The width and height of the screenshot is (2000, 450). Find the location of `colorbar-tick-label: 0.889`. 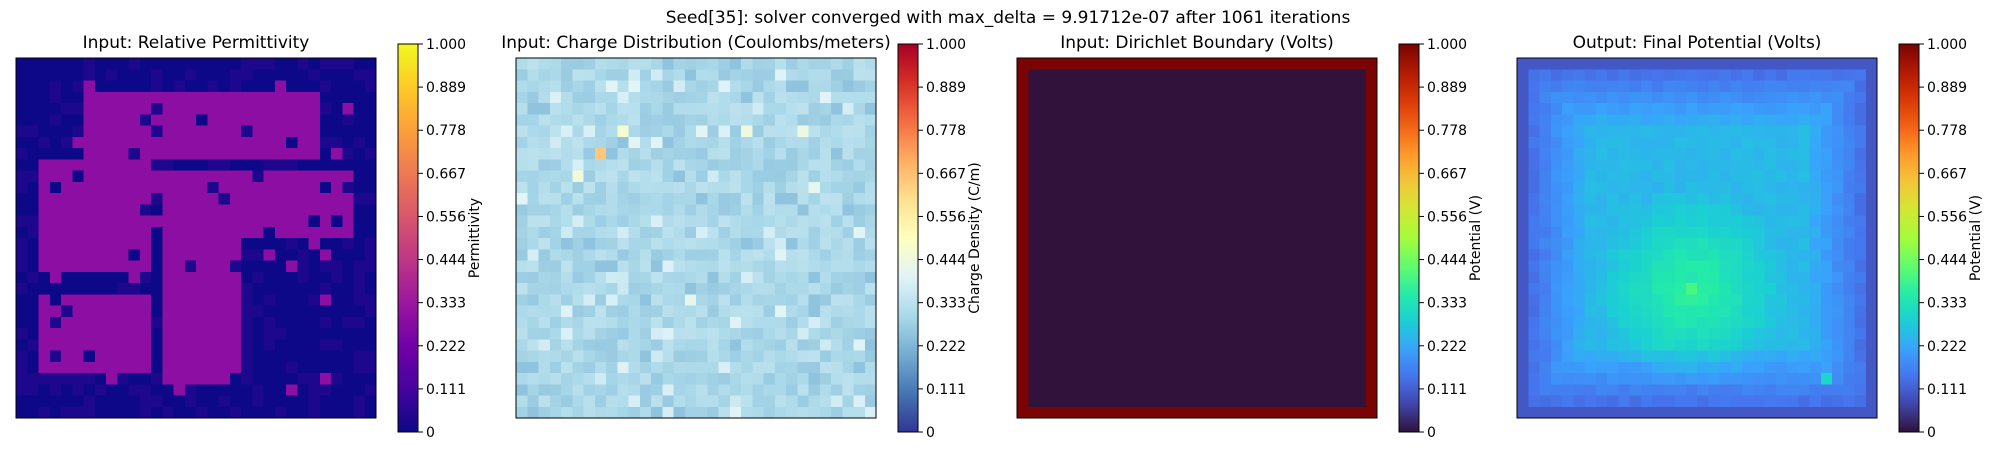

colorbar-tick-label: 0.889 is located at coordinates (946, 88).